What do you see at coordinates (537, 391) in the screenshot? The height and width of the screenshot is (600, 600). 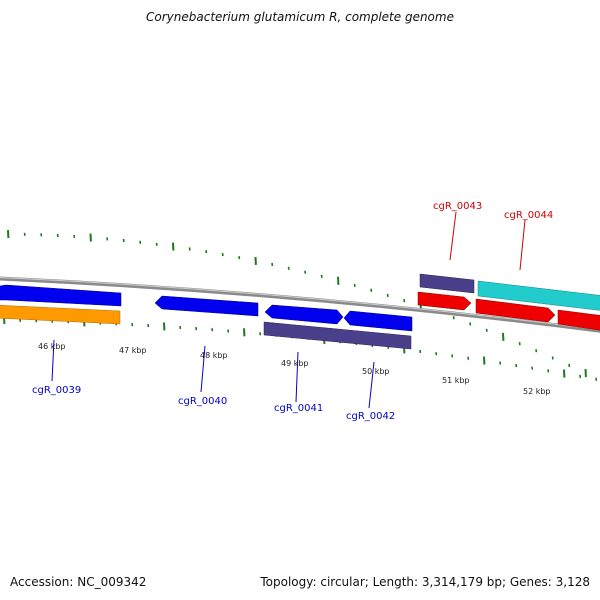 I see `kbp-label-52: 52 kbp` at bounding box center [537, 391].